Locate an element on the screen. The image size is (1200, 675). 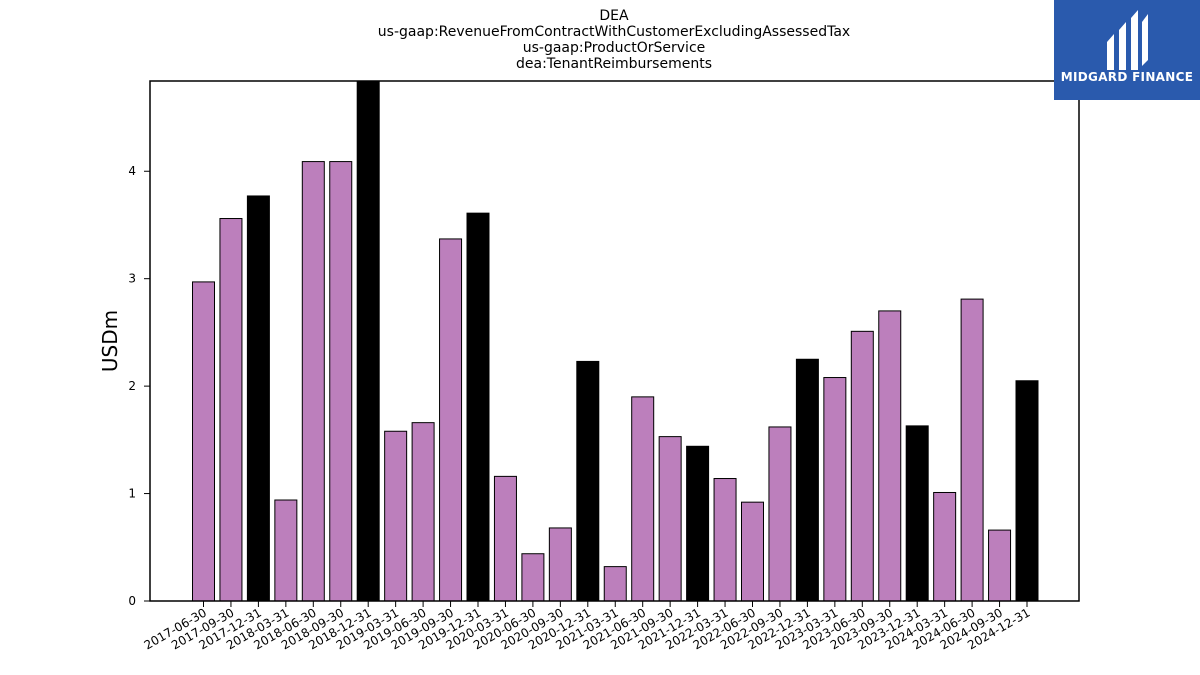
logo-background is located at coordinates (1127, 50).